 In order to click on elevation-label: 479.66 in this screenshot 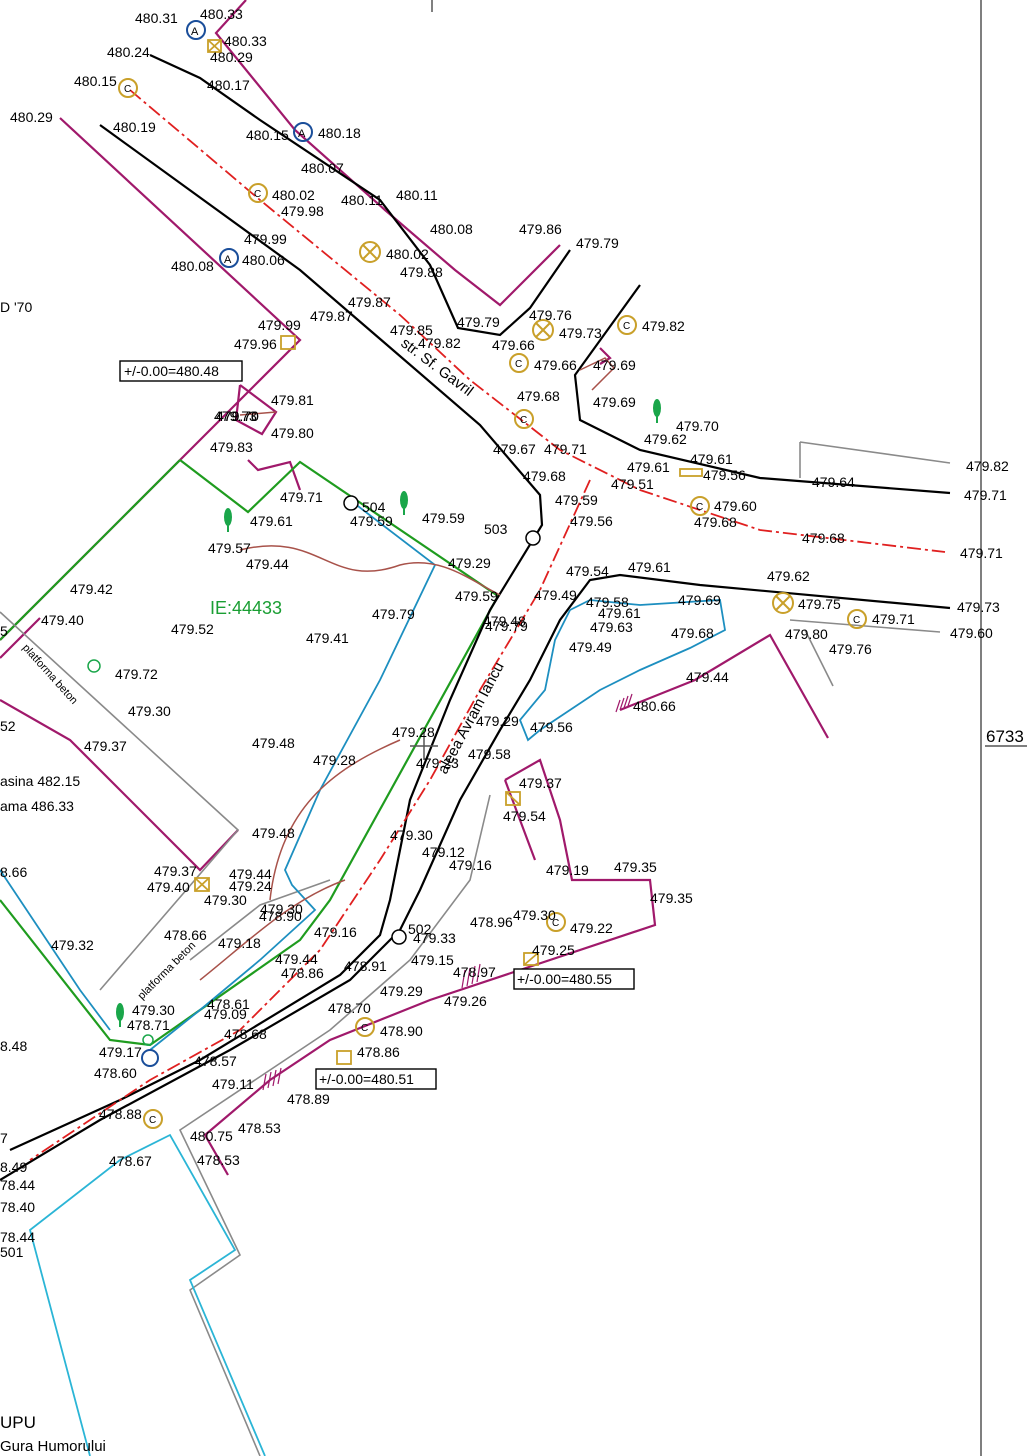, I will do `click(513, 345)`.